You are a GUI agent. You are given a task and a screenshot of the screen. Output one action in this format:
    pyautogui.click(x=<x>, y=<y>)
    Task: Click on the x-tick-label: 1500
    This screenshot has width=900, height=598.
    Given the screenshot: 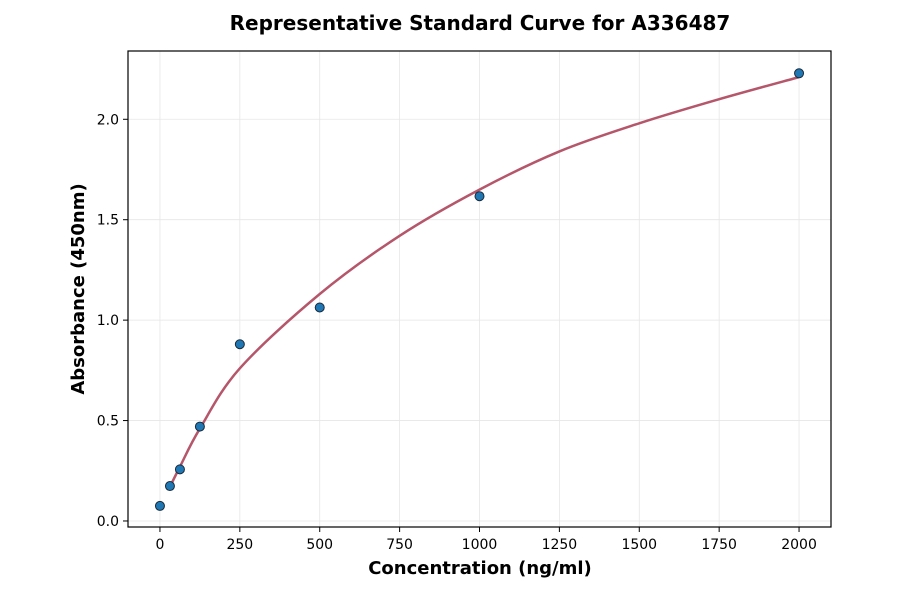 What is the action you would take?
    pyautogui.click(x=639, y=545)
    